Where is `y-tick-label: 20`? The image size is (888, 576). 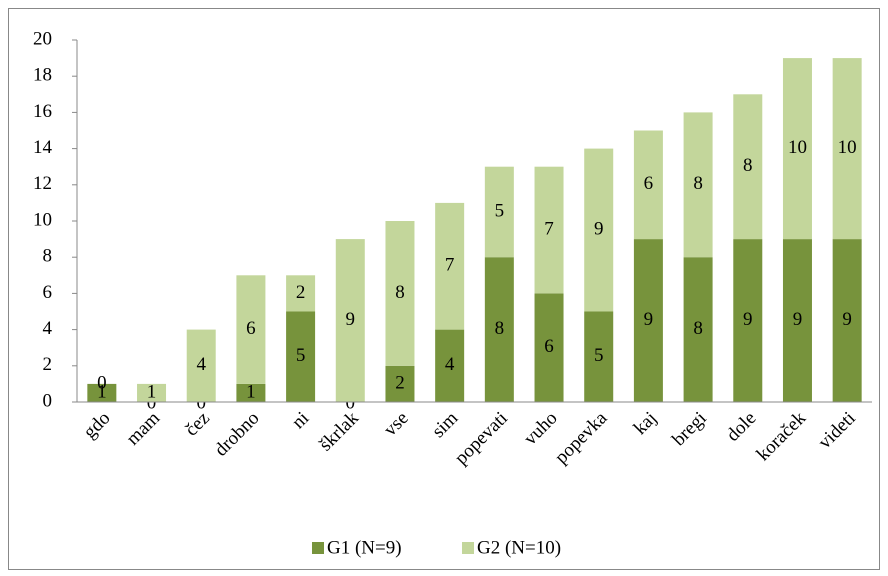 y-tick-label: 20 is located at coordinates (42, 38).